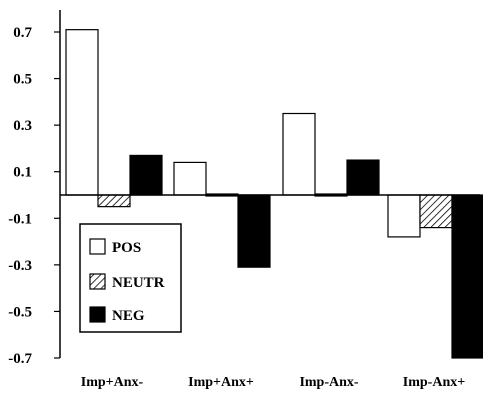 The width and height of the screenshot is (483, 396). Describe the element at coordinates (97, 281) in the screenshot. I see `legend-swatch-neutr` at that location.